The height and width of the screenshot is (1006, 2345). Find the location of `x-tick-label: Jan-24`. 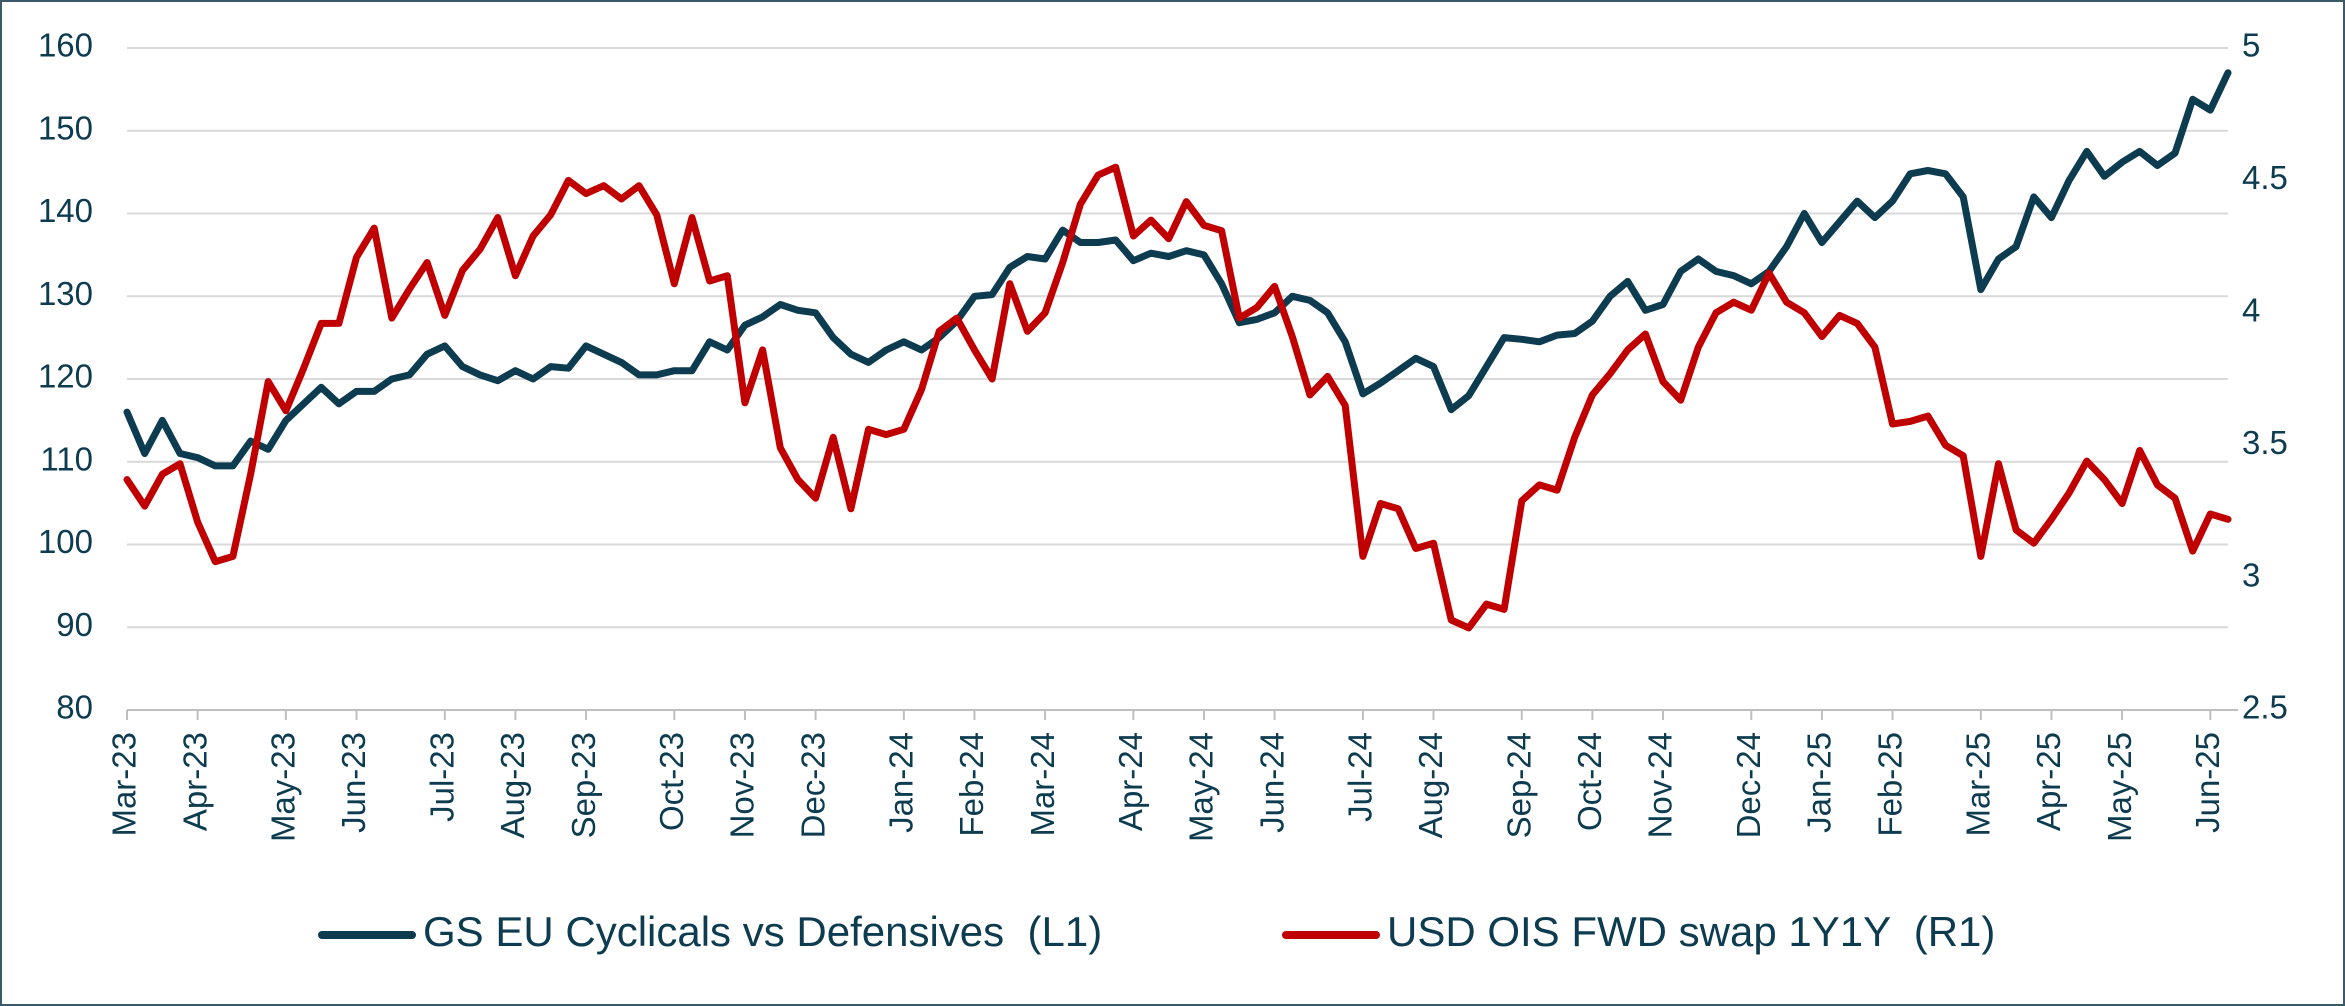

x-tick-label: Jan-24 is located at coordinates (901, 782).